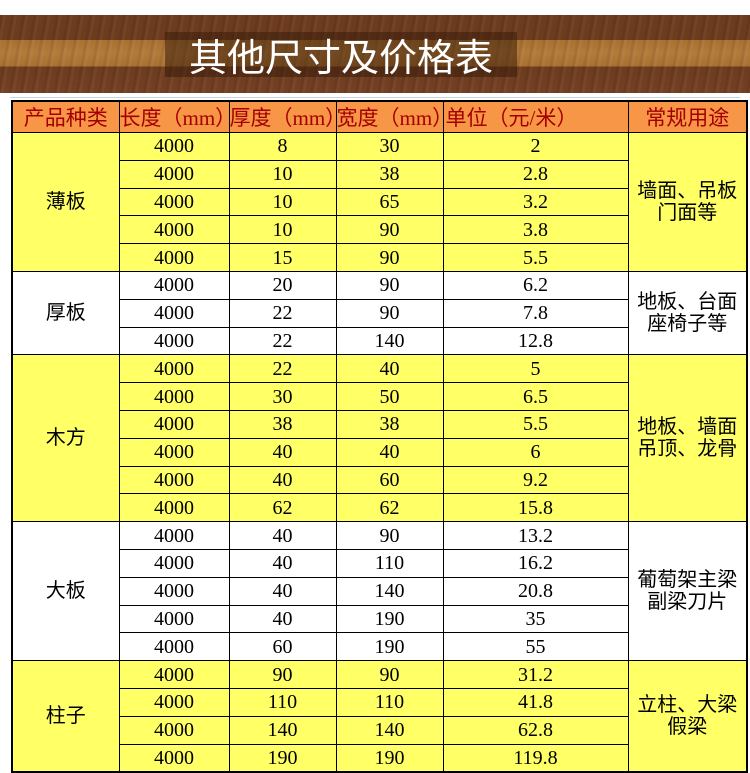 The image size is (750, 773). Describe the element at coordinates (535, 369) in the screenshot. I see `unit-price-cell: 5` at that location.